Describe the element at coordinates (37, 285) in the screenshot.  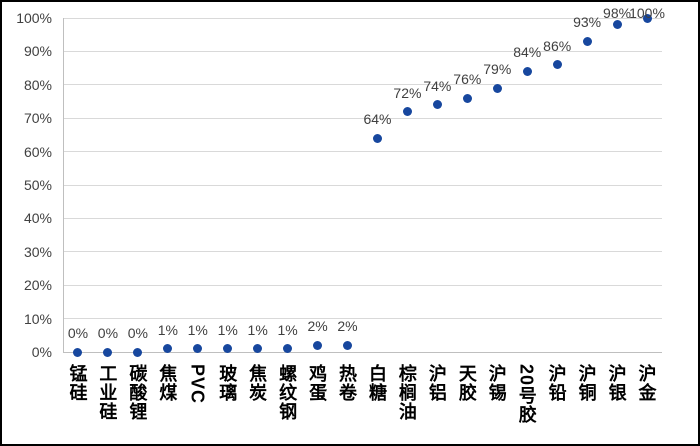
I see `y-tick-label: 20%` at that location.